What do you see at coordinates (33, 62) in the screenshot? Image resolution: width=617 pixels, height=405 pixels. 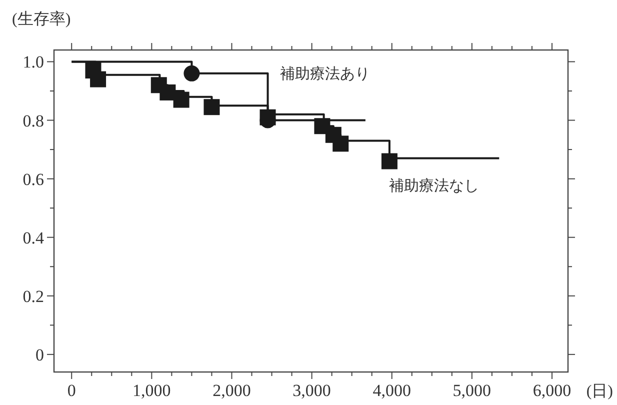 I see `y-tick-label: 1.0` at bounding box center [33, 62].